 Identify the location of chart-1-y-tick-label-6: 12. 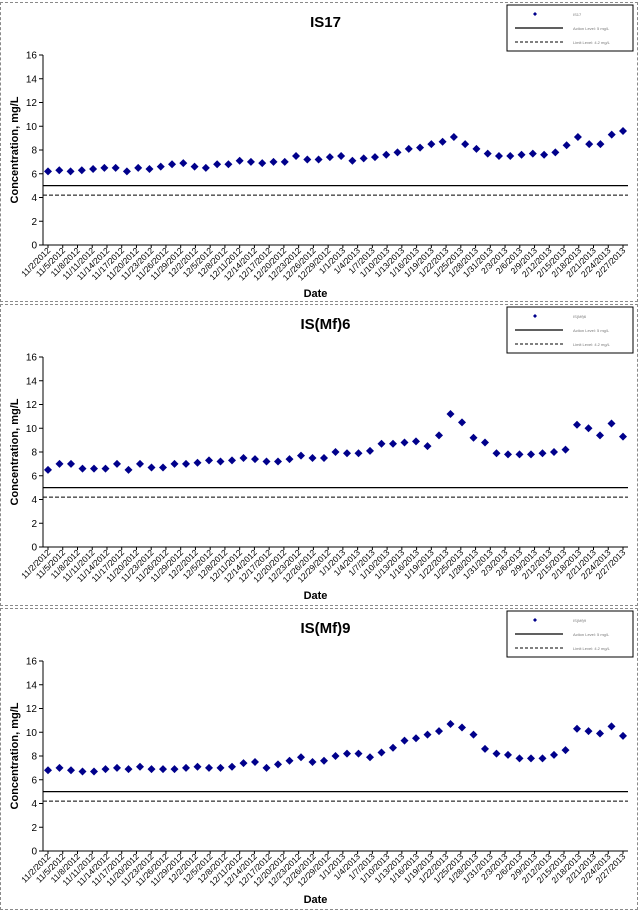
(32, 405).